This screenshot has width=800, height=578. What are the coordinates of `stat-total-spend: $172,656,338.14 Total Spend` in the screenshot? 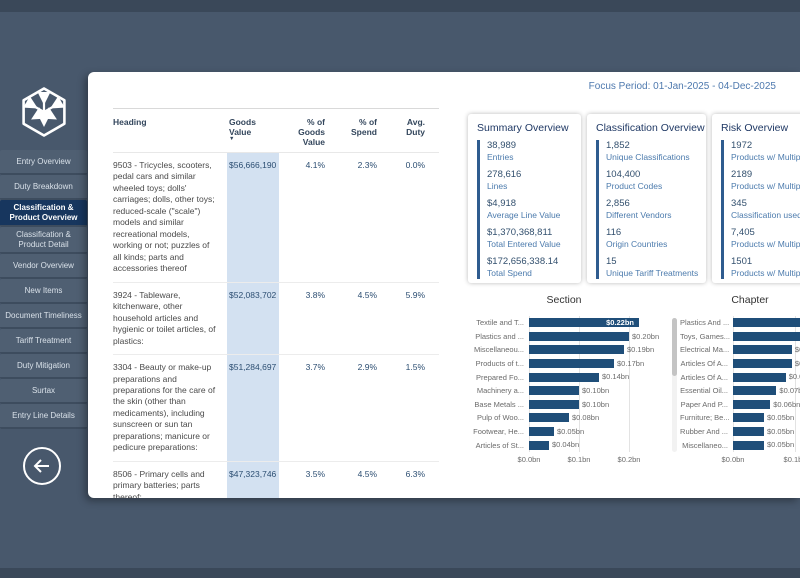 It's located at (529, 267).